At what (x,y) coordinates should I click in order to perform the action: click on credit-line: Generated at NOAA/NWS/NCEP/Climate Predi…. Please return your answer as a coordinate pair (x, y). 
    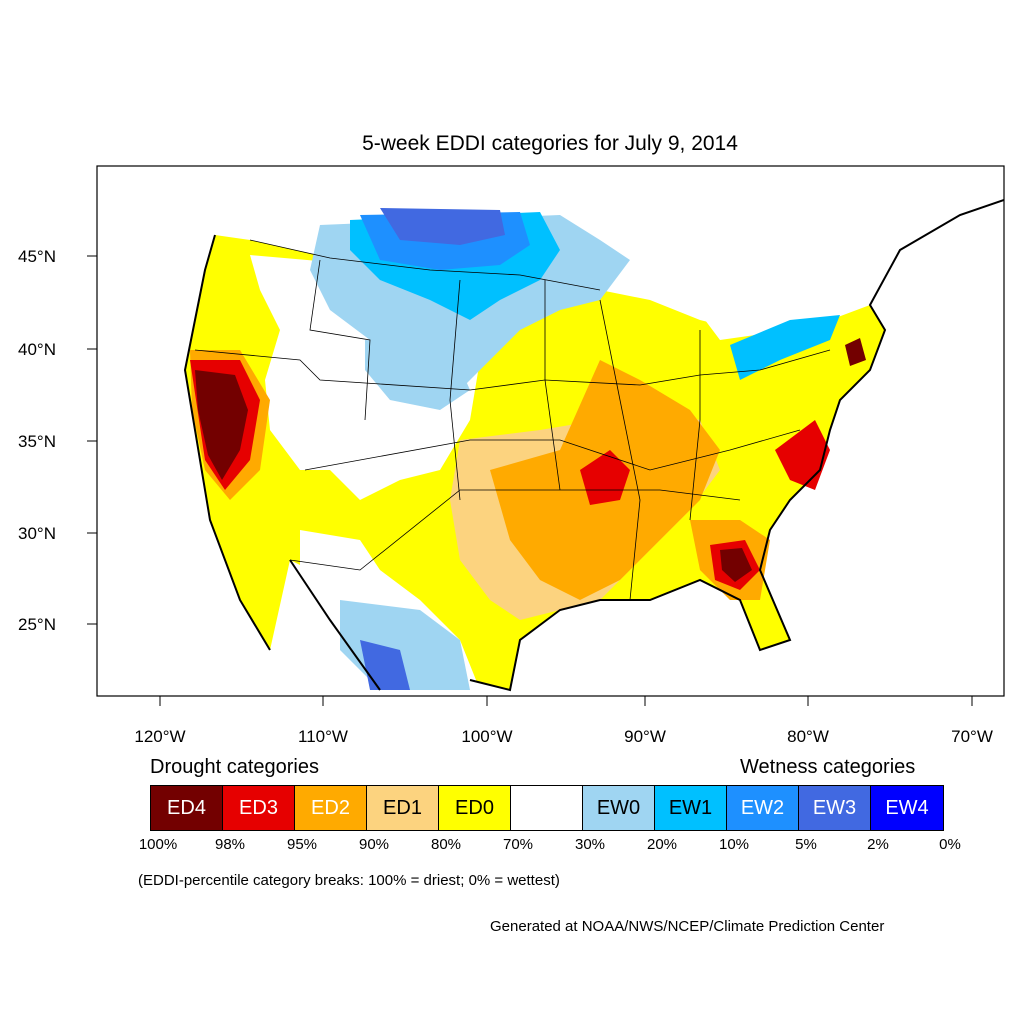
    Looking at the image, I should click on (687, 926).